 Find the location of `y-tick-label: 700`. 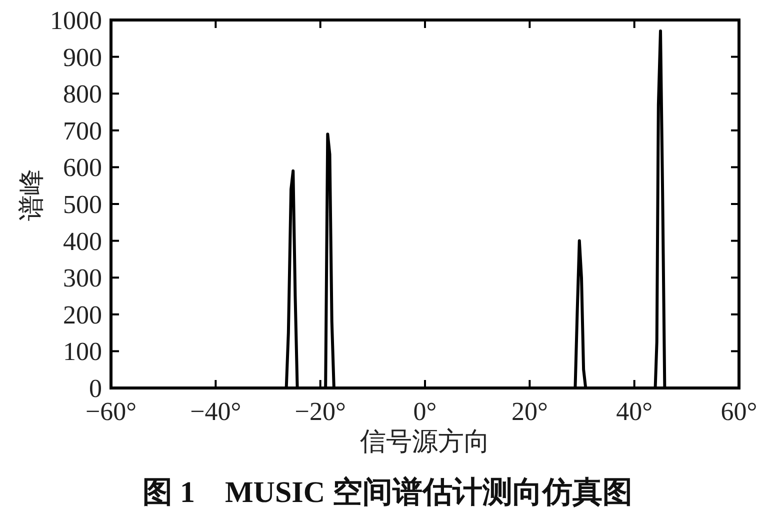

y-tick-label: 700 is located at coordinates (82, 131).